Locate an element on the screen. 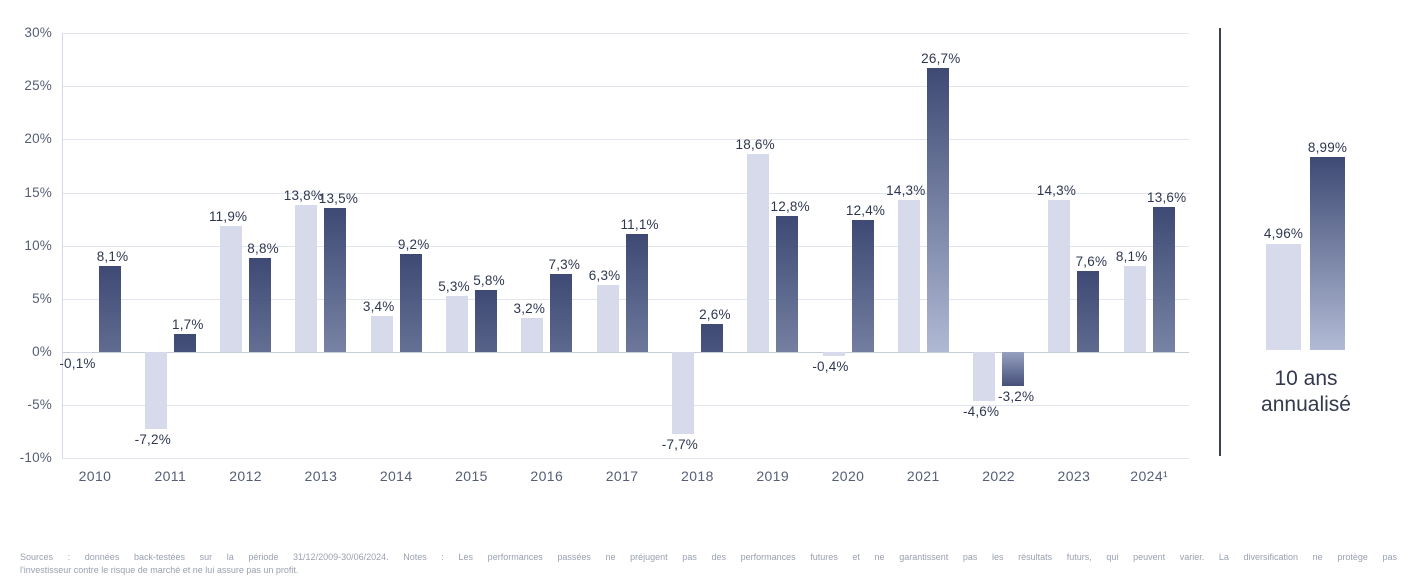  data-label: 12,8% is located at coordinates (790, 206).